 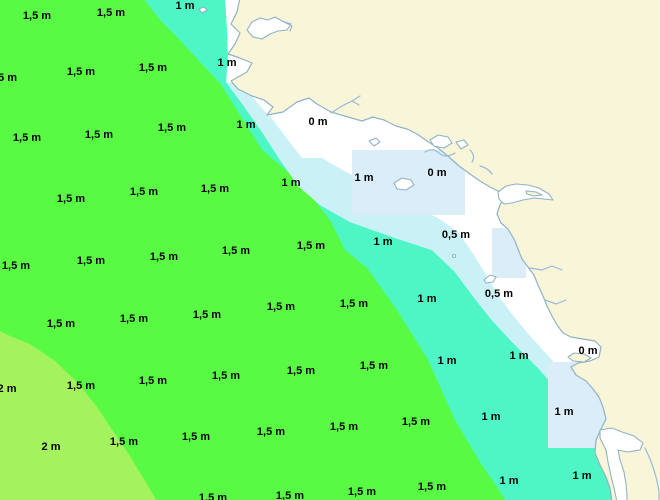 I want to click on lagoon, so click(x=621, y=463).